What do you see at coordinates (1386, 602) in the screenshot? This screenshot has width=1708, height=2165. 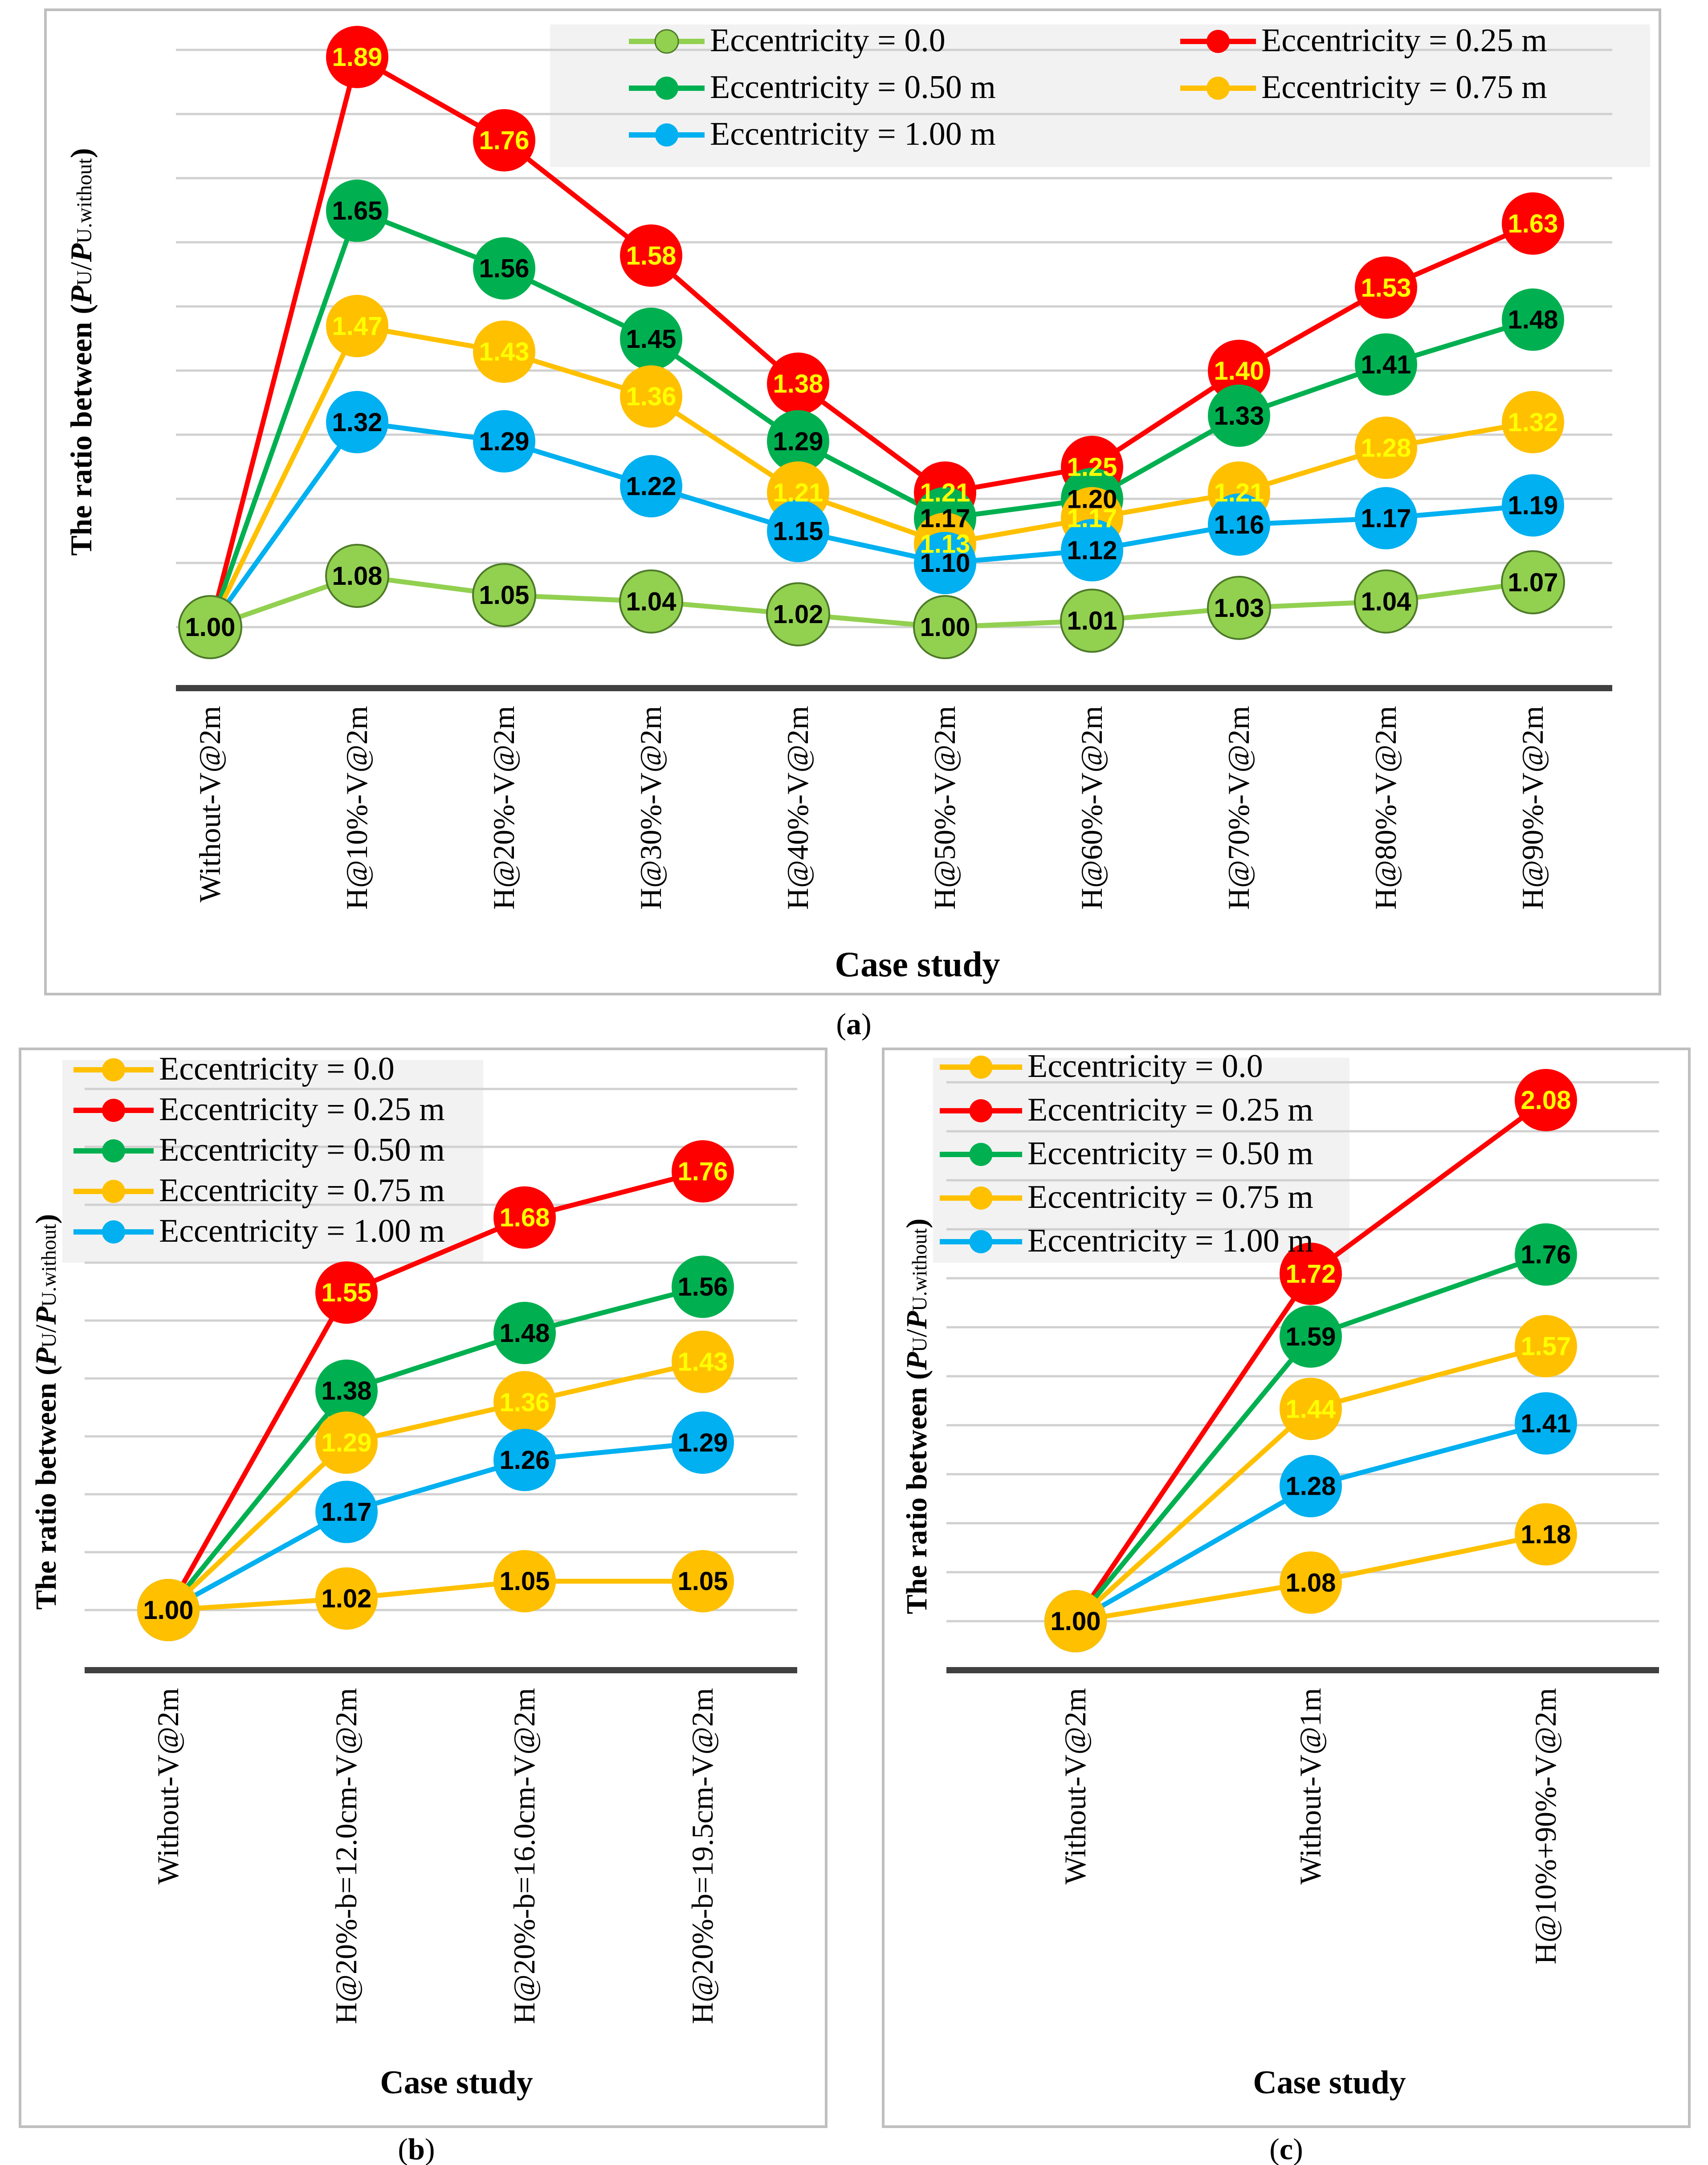 I see `data-label: 1.04` at bounding box center [1386, 602].